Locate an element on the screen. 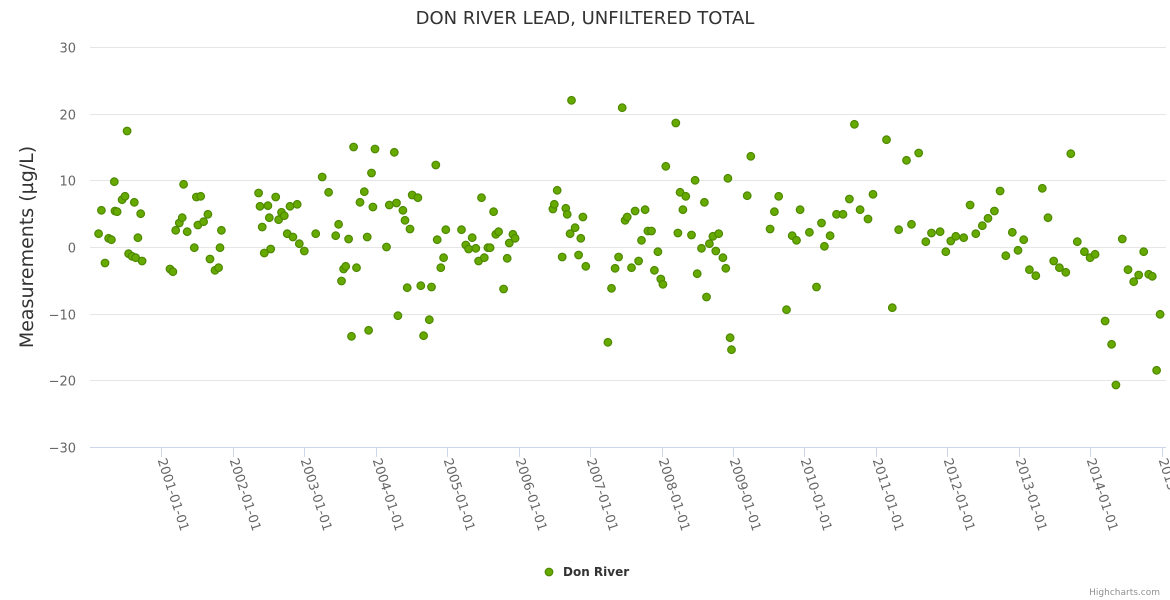 The width and height of the screenshot is (1170, 600). legend-item-don-river: Don River is located at coordinates (596, 572).